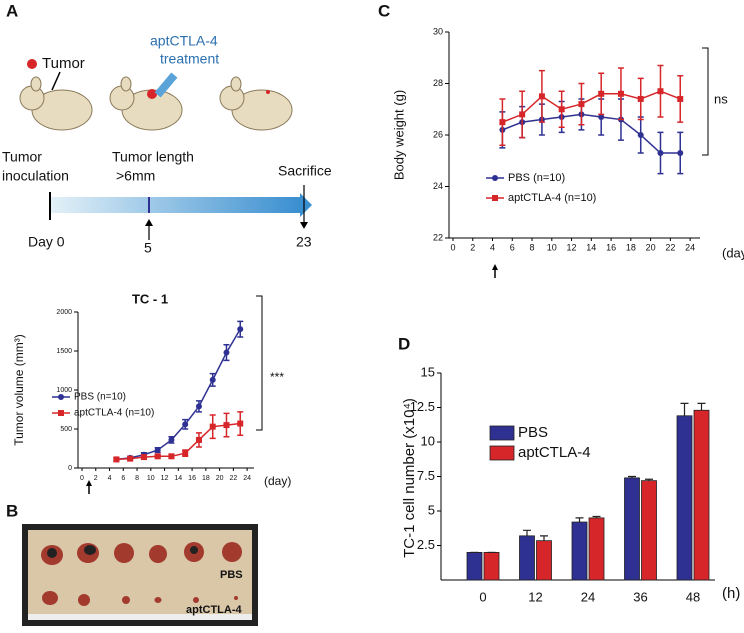 The height and width of the screenshot is (633, 744). What do you see at coordinates (150, 298) in the screenshot?
I see `chart-title: TC - 1` at bounding box center [150, 298].